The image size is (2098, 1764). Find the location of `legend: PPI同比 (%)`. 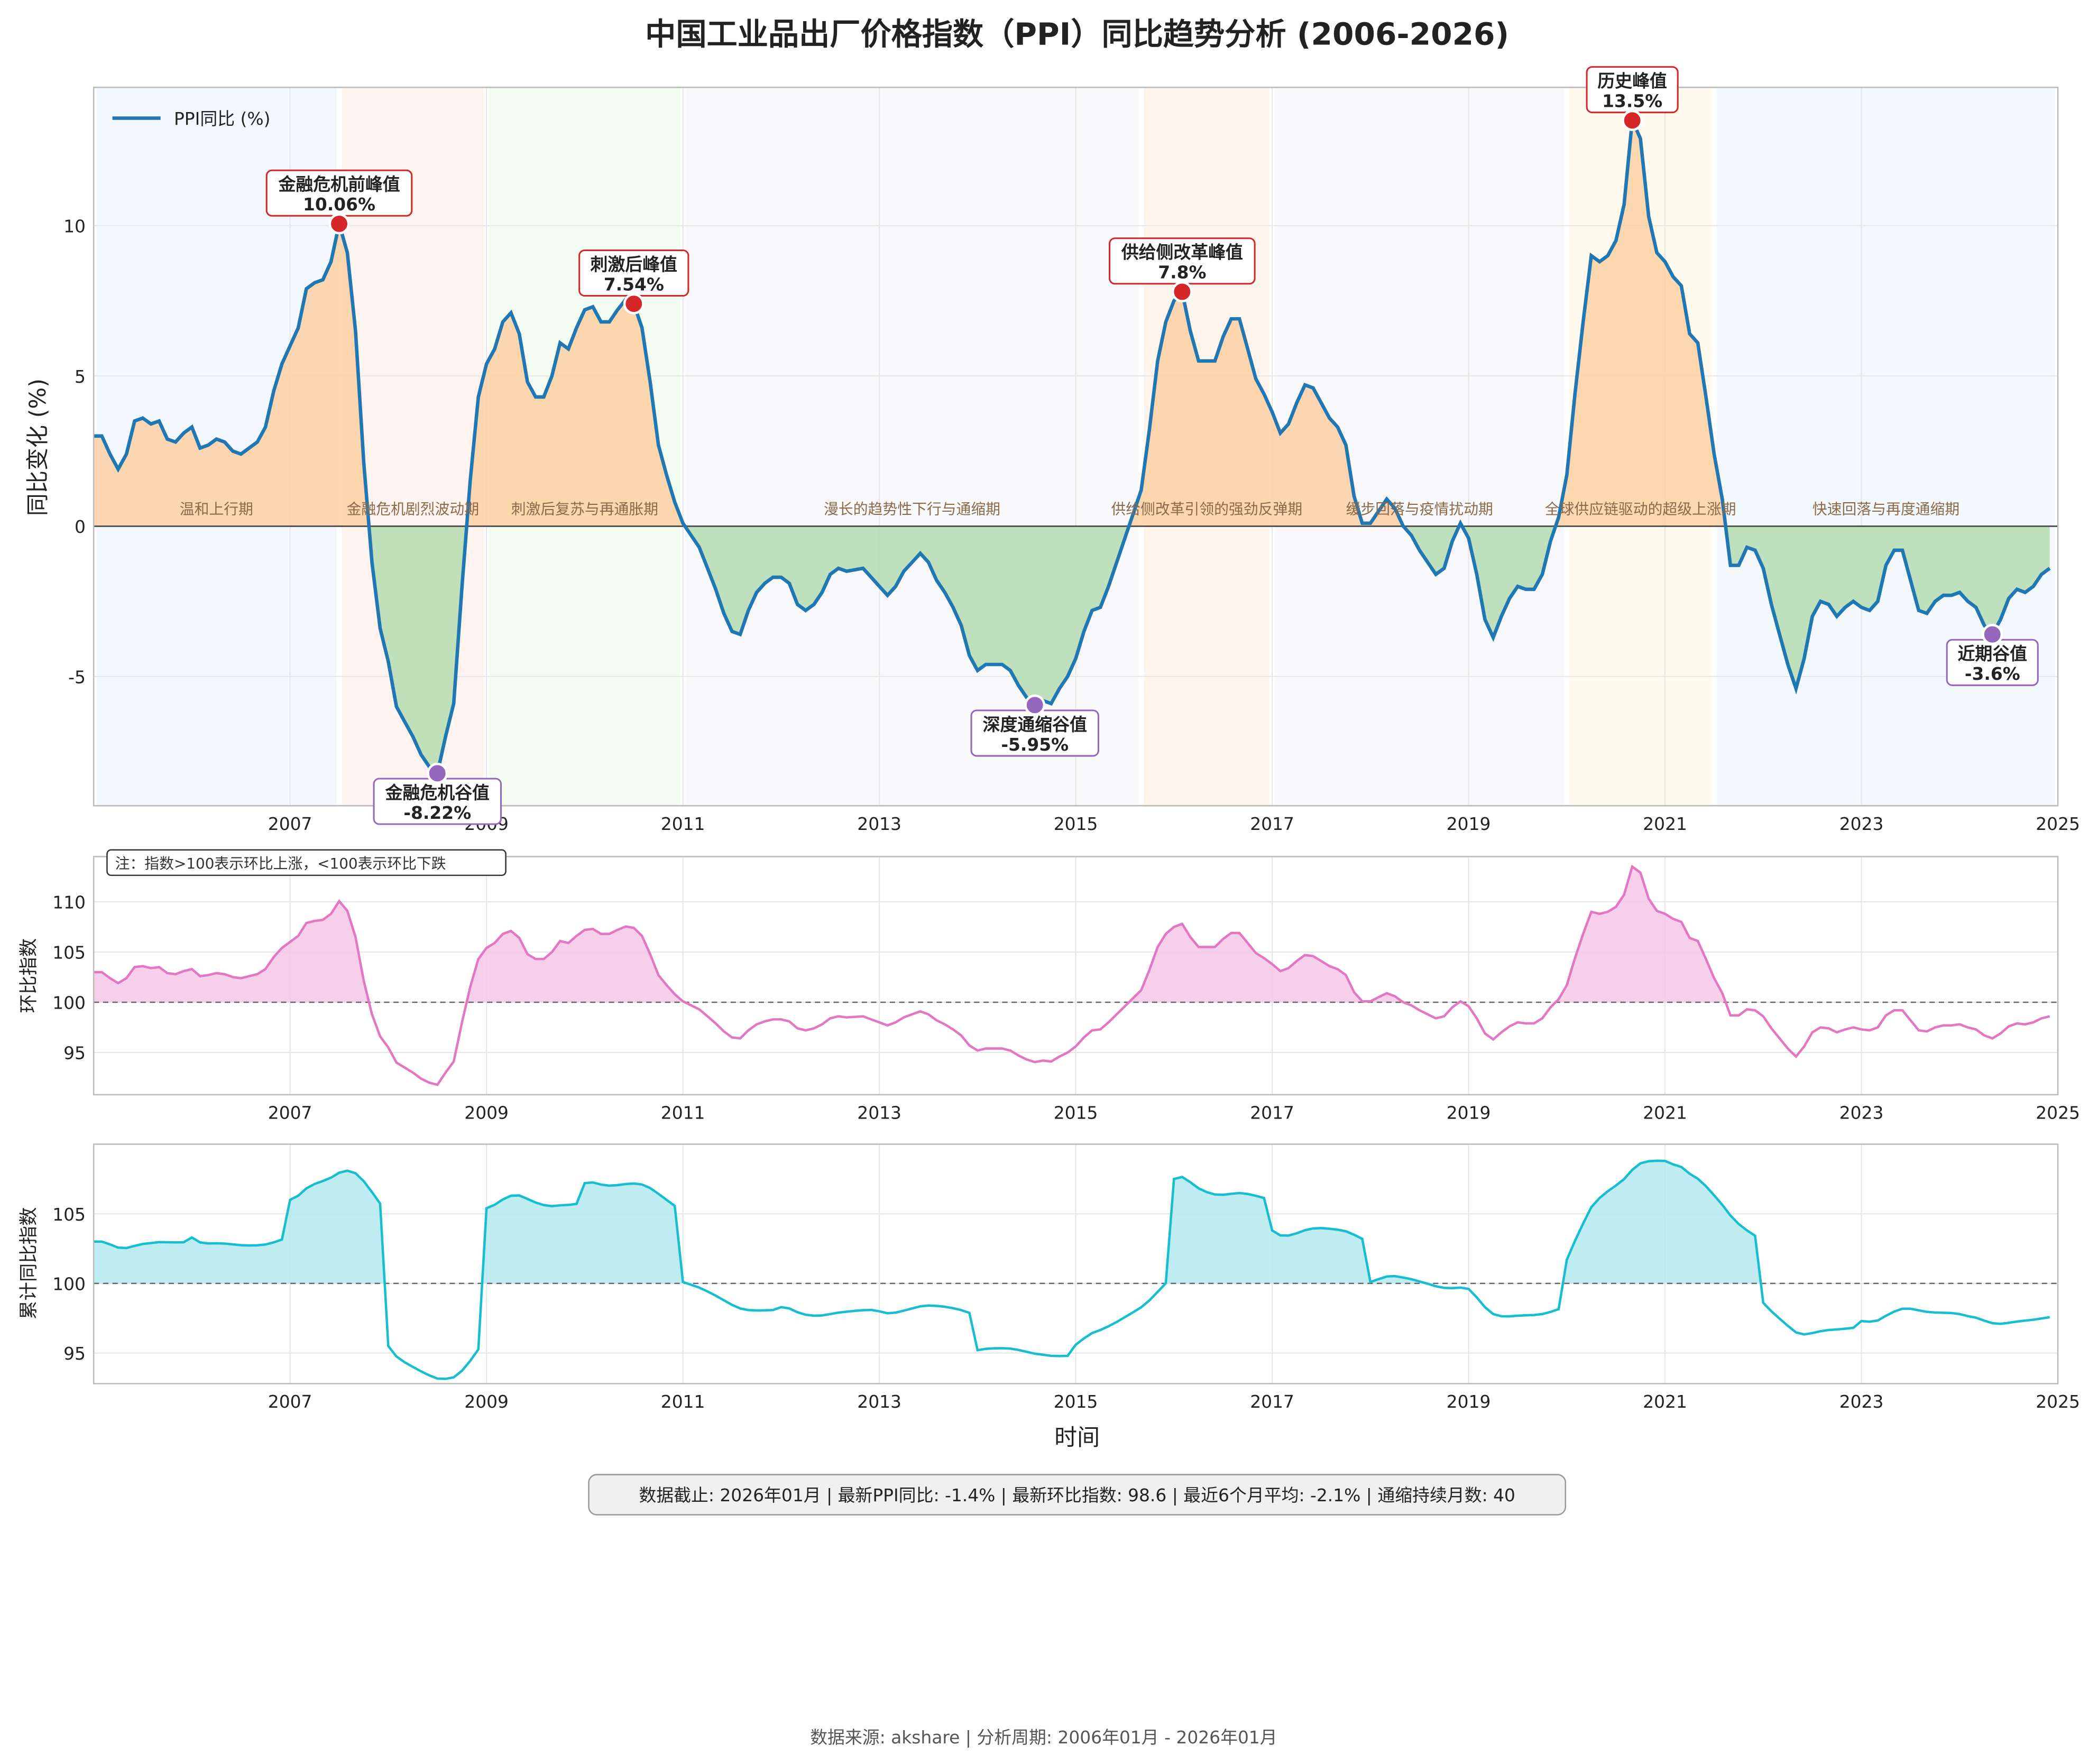

legend: PPI同比 (%) is located at coordinates (191, 118).